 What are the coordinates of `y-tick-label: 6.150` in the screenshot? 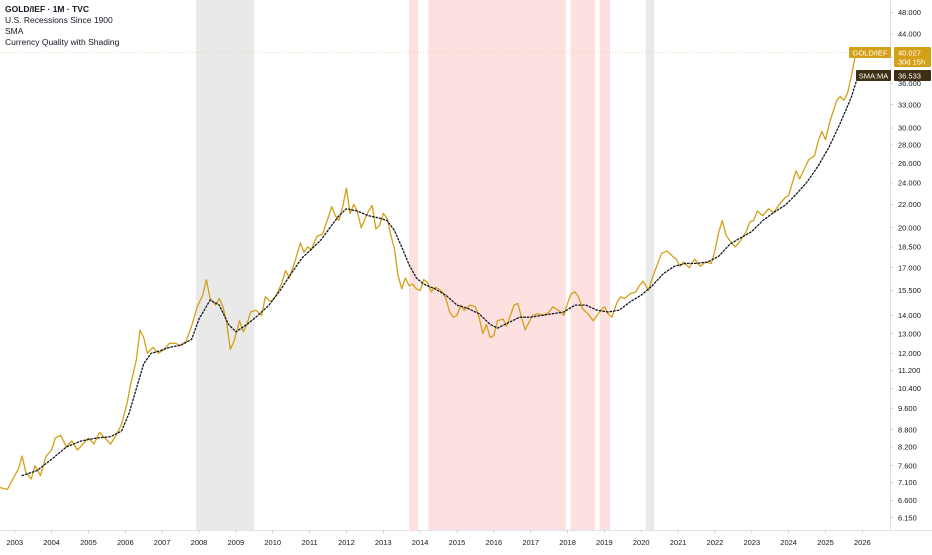 It's located at (907, 517).